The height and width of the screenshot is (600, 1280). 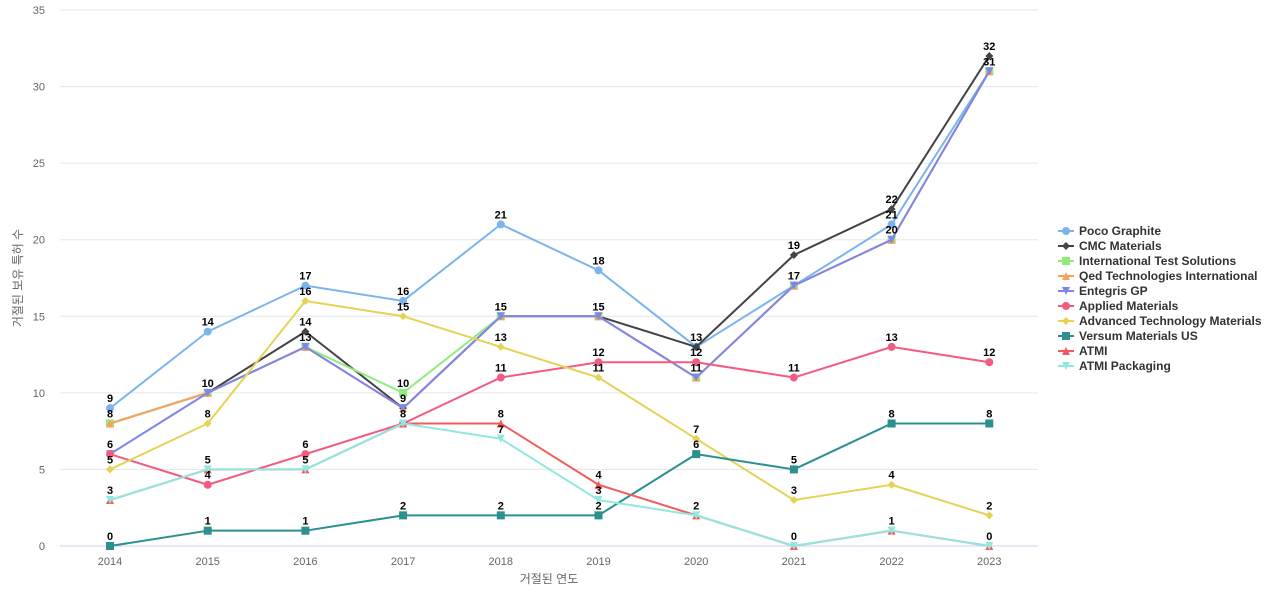 What do you see at coordinates (1125, 365) in the screenshot?
I see `legend-label: ATMI Packaging` at bounding box center [1125, 365].